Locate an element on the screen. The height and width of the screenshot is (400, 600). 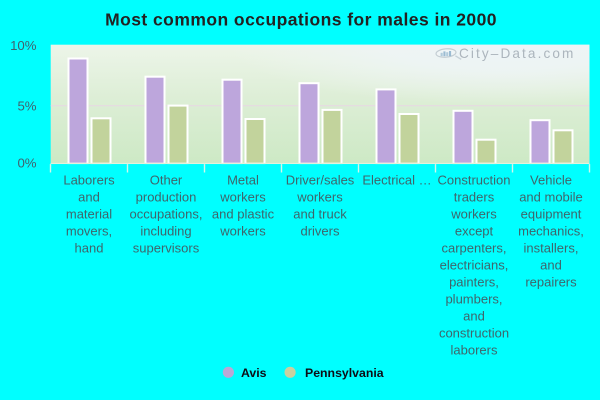
svg-text: electricians, is located at coordinates (474, 264).